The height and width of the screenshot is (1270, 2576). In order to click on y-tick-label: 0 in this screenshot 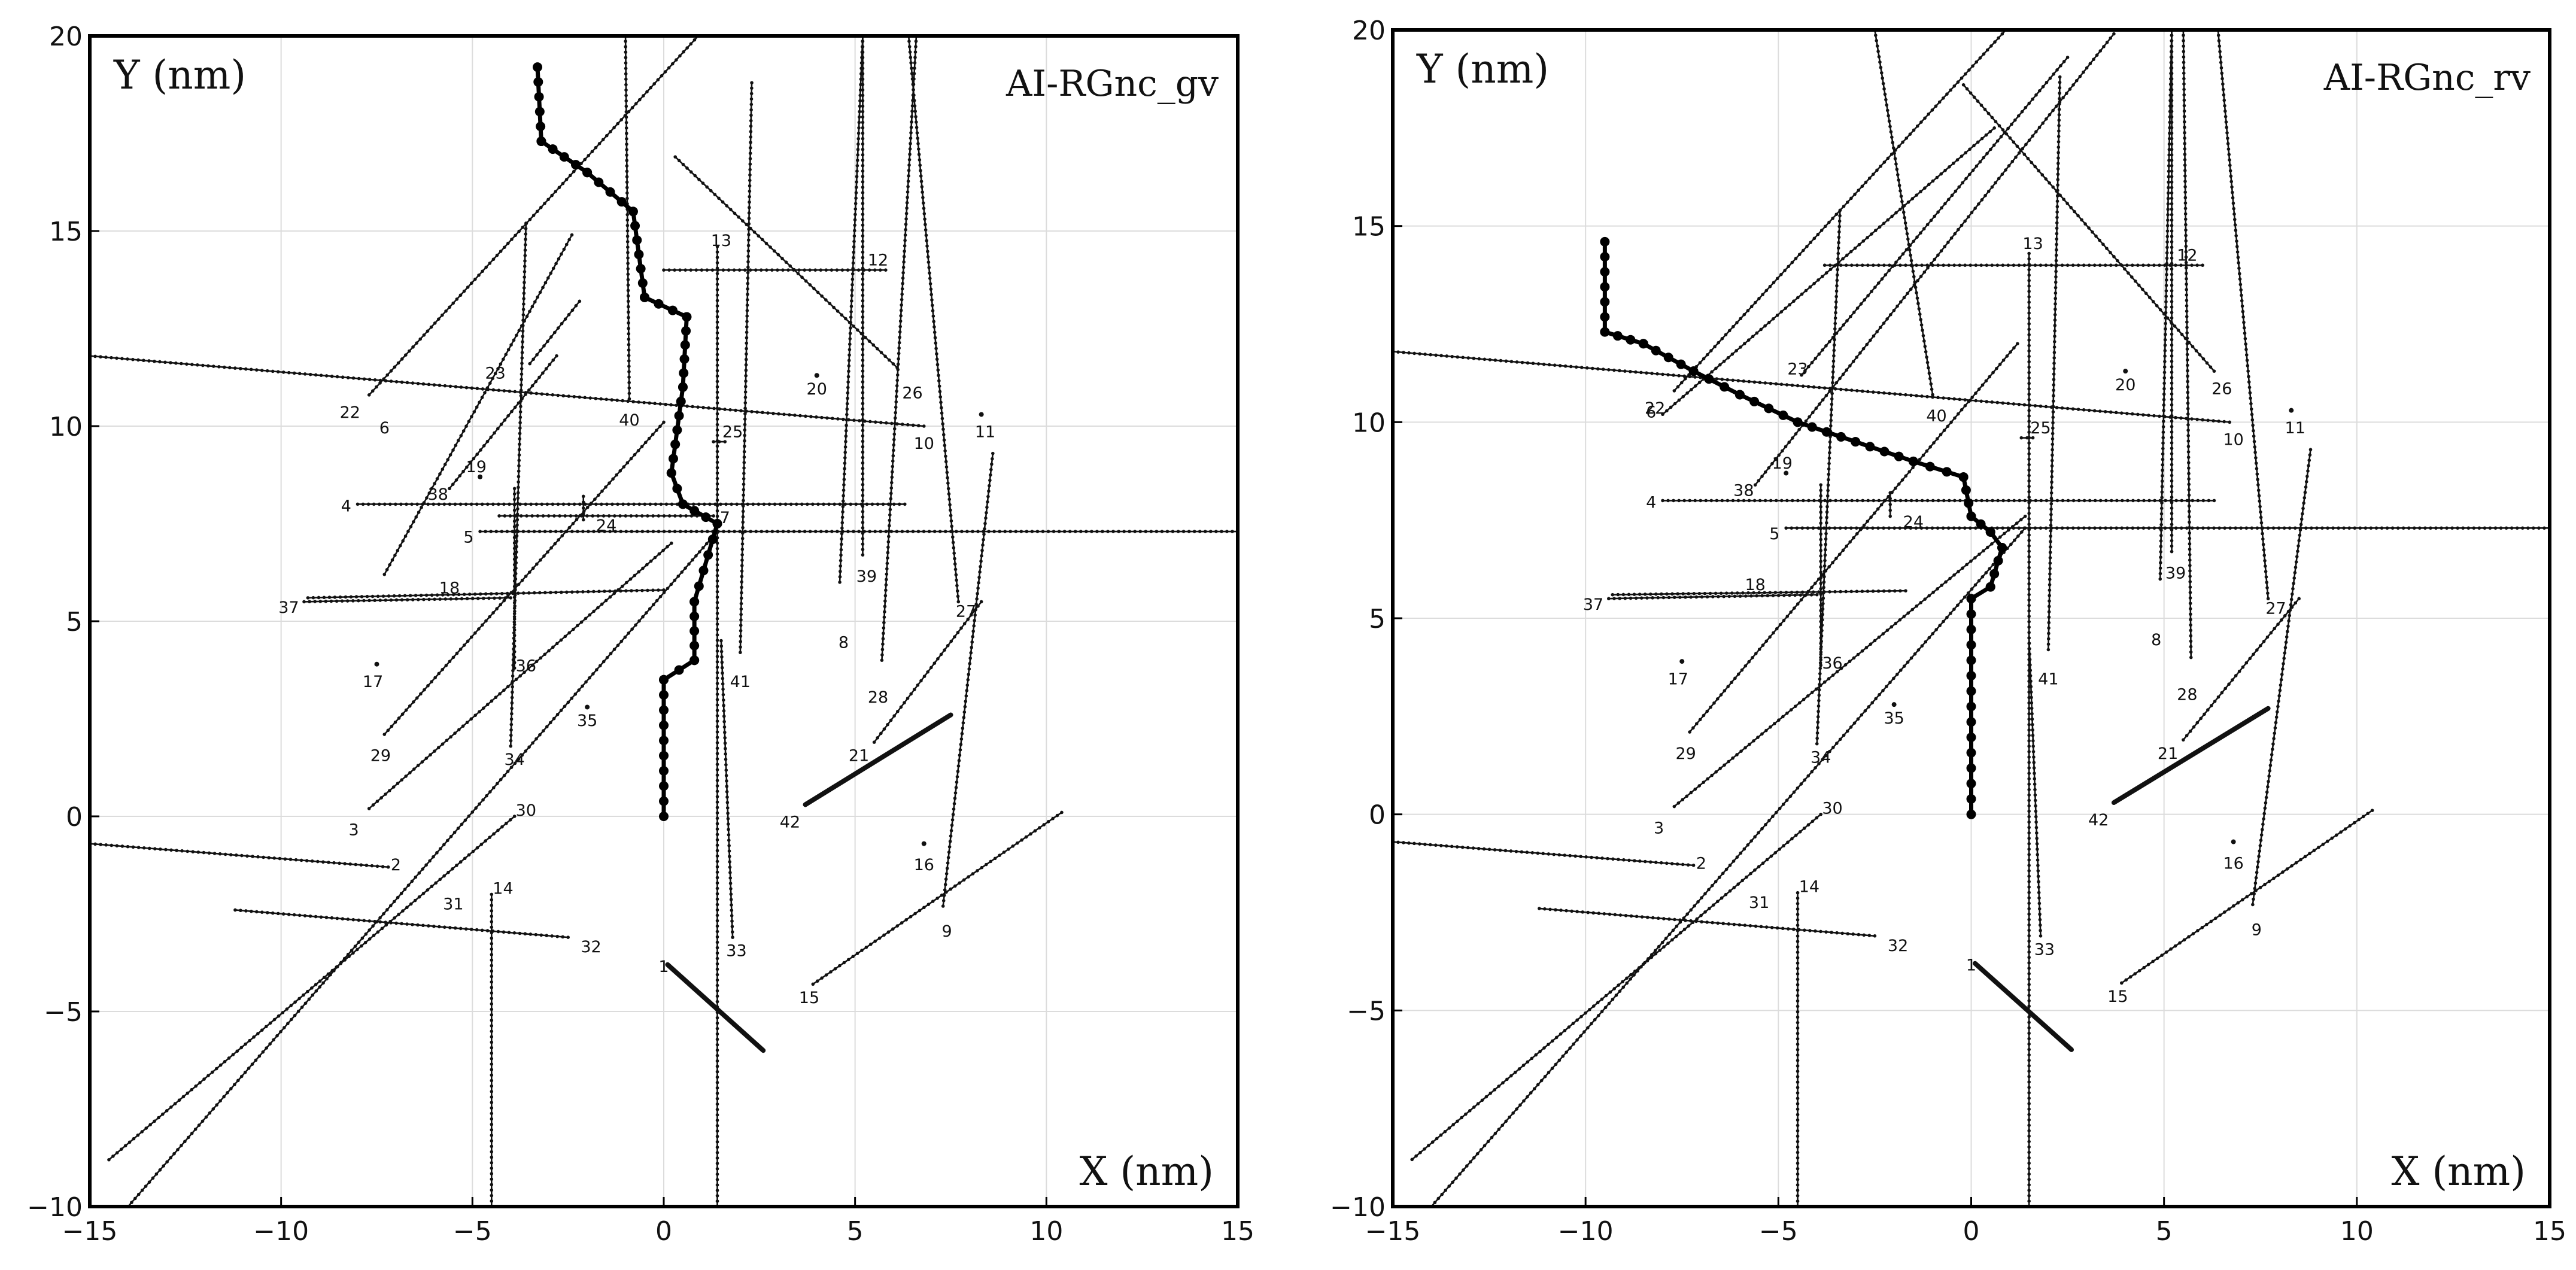, I will do `click(1377, 815)`.